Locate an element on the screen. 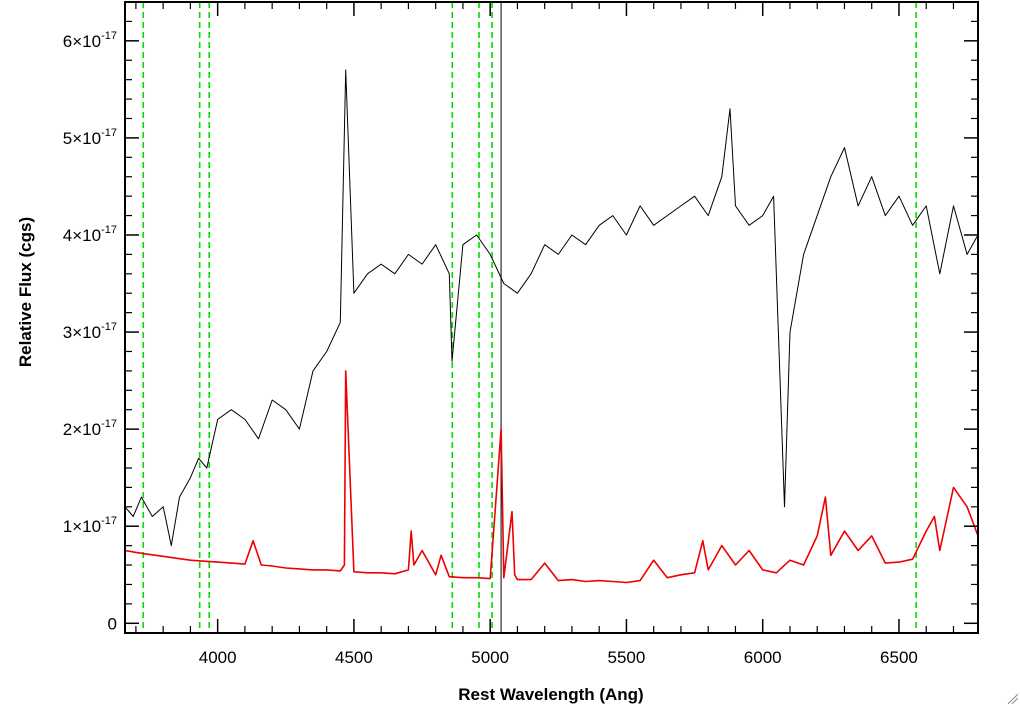 This screenshot has width=1020, height=706. x-tick-label: 6500 is located at coordinates (899, 657).